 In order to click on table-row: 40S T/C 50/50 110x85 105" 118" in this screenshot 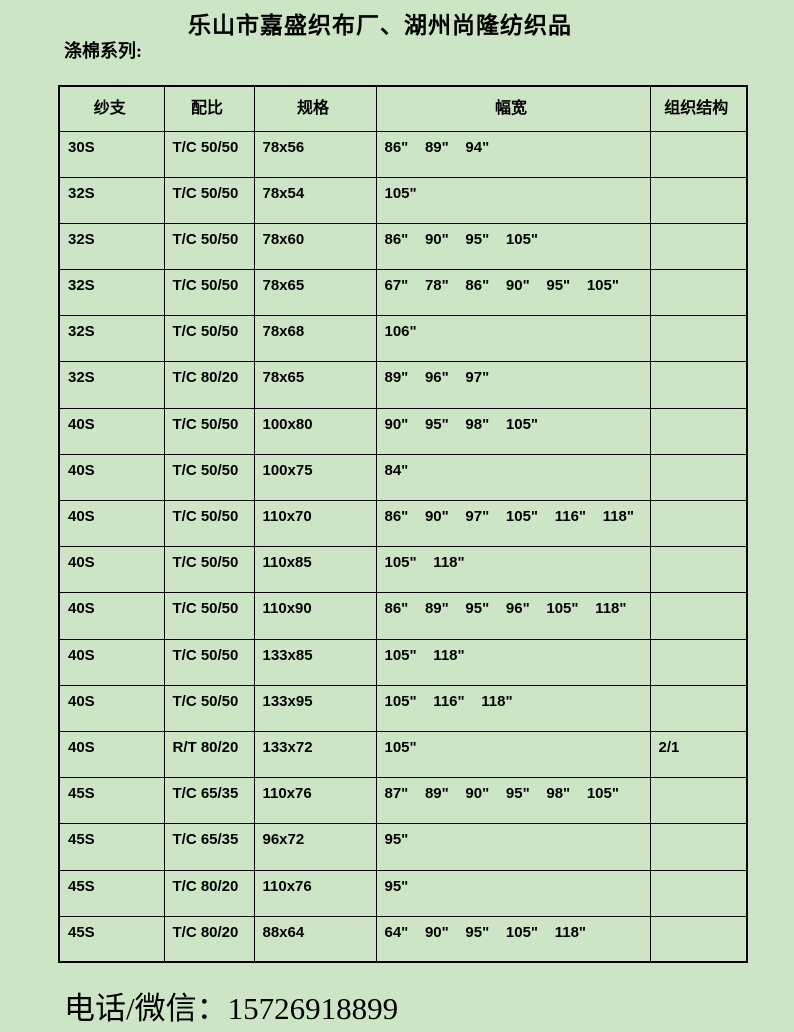, I will do `click(403, 570)`.